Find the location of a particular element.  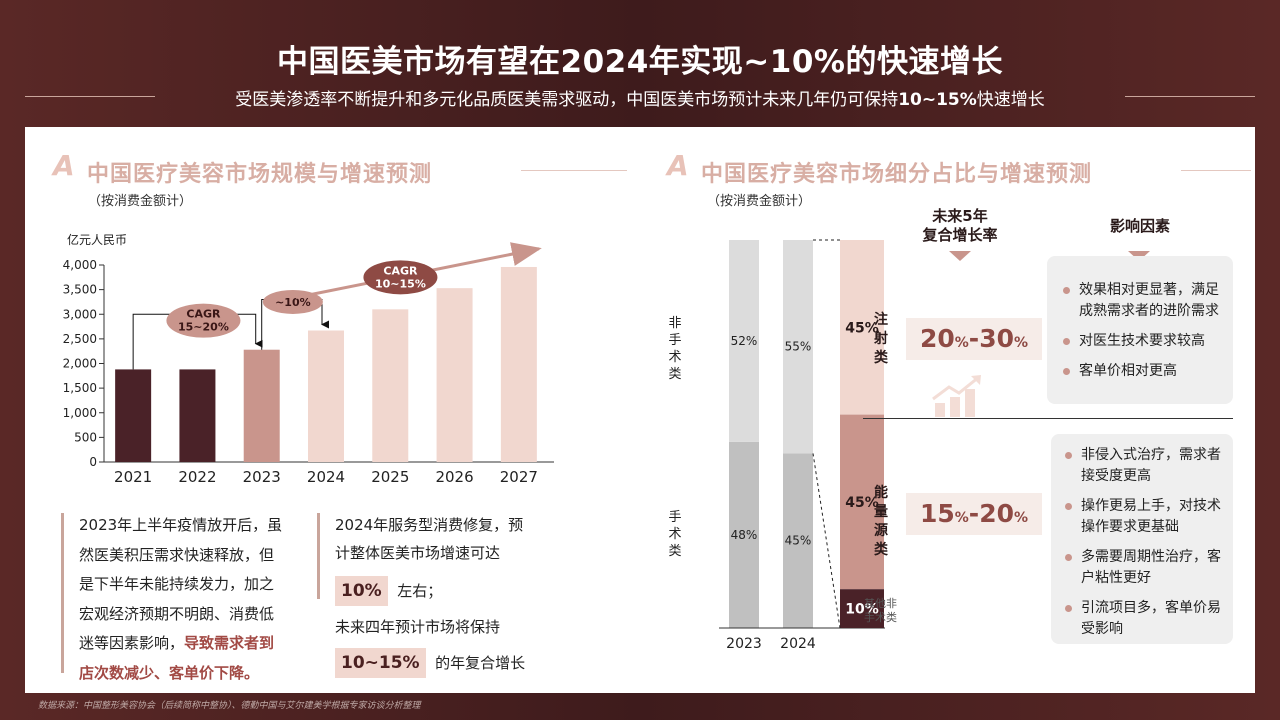

section-a-icon: A is located at coordinates (64, 165).